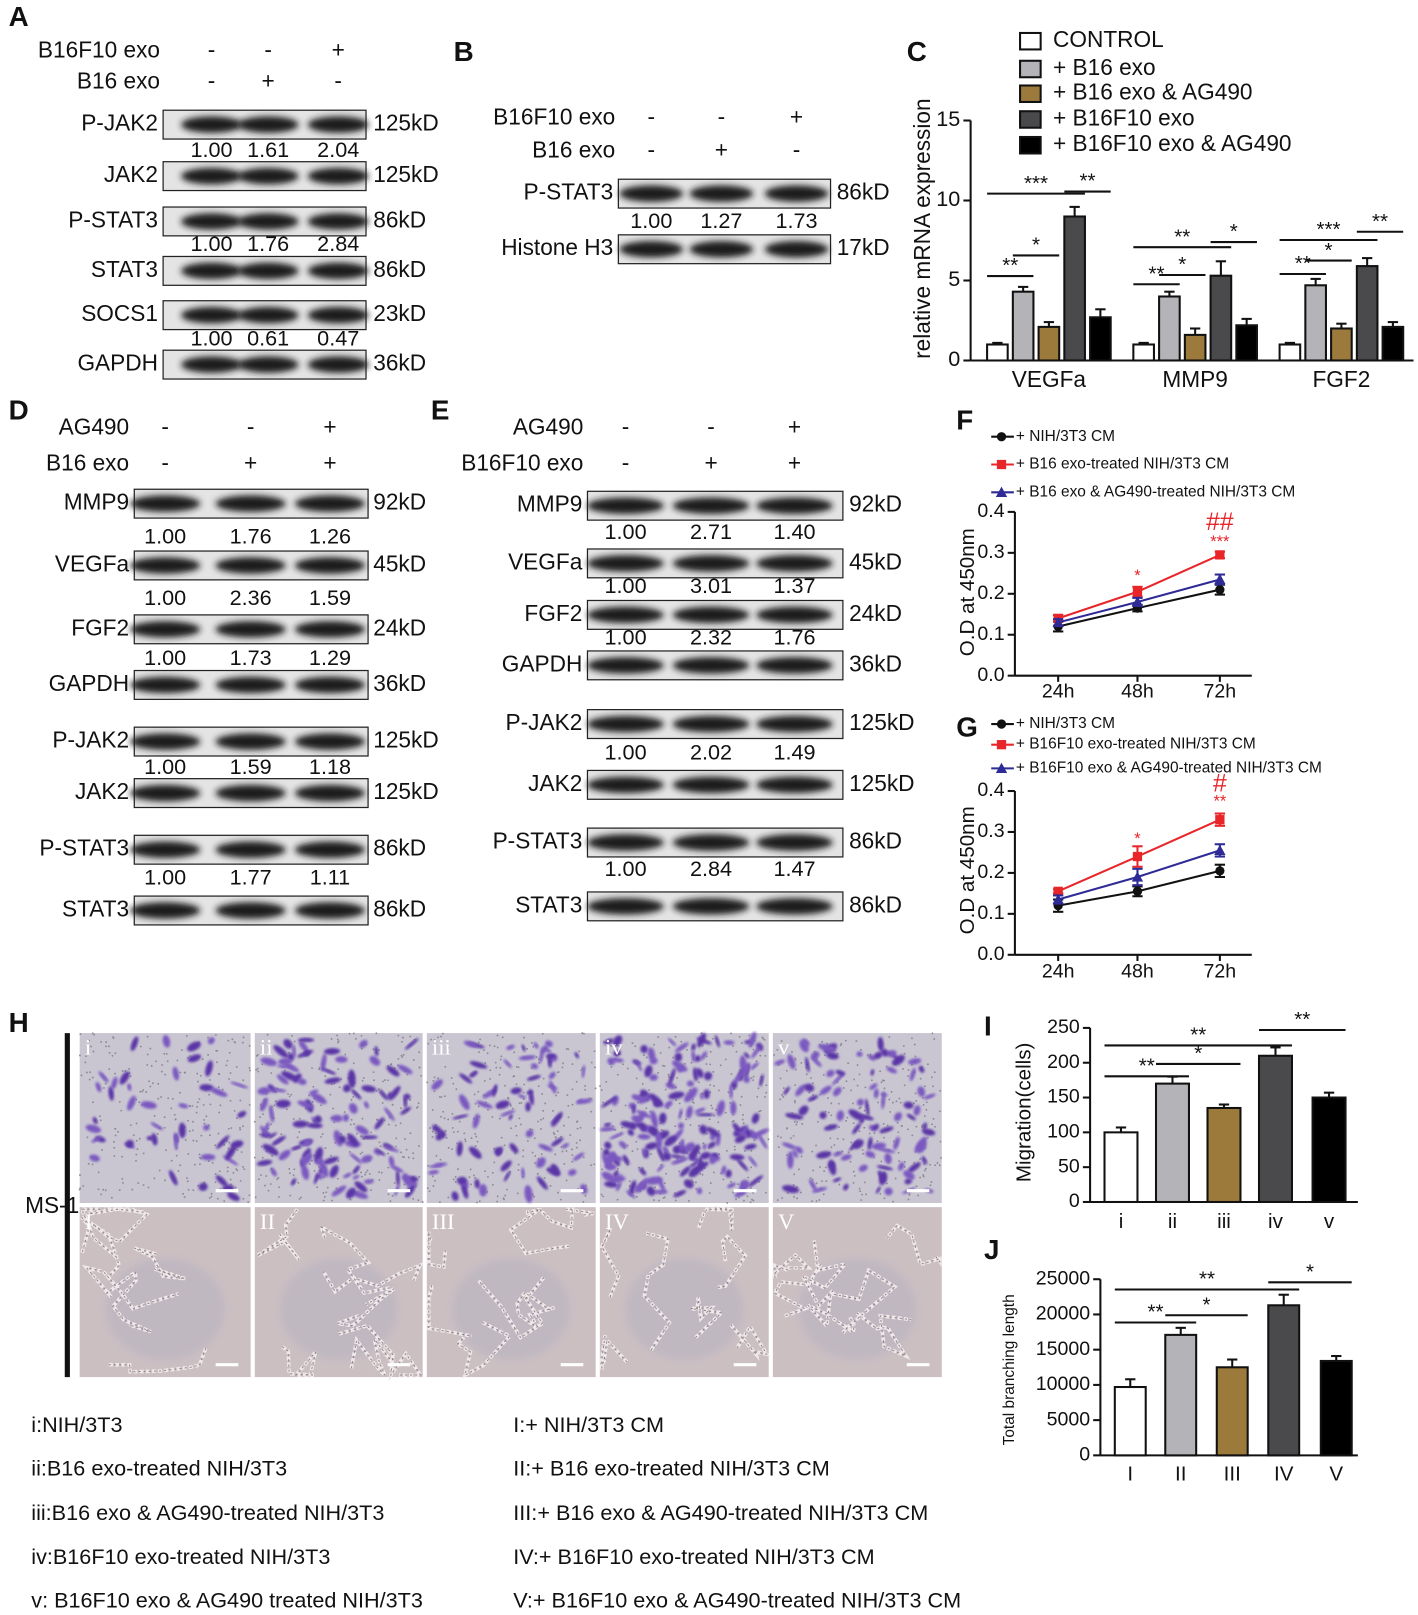 Image resolution: width=1418 pixels, height=1615 pixels. What do you see at coordinates (784, 1047) in the screenshot?
I see `micrograph-label: v` at bounding box center [784, 1047].